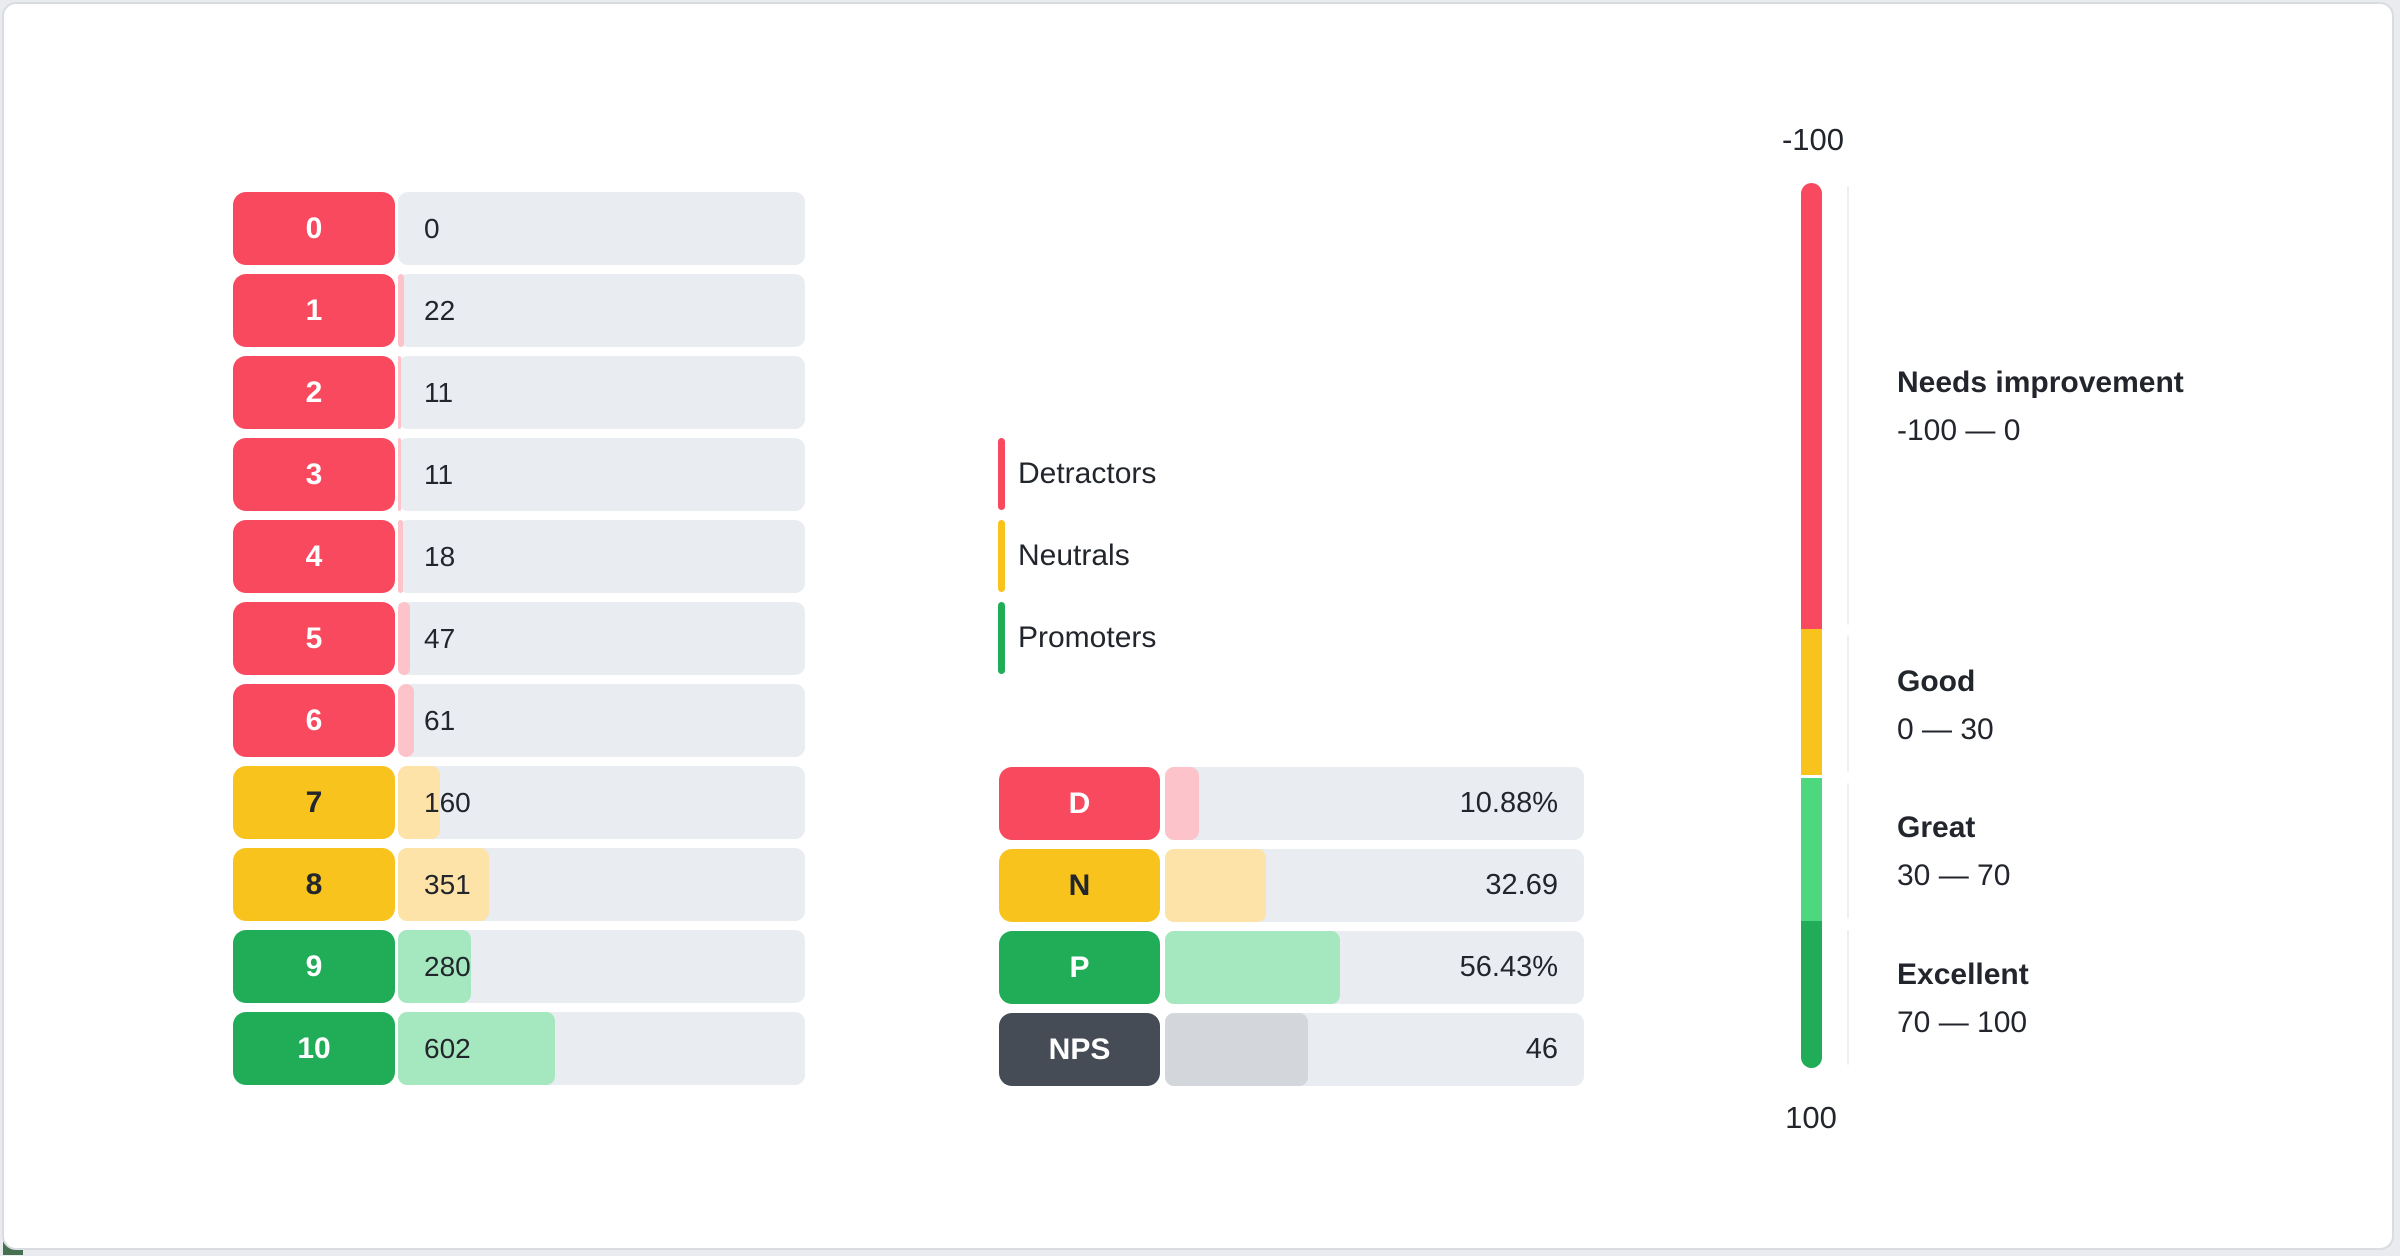 The width and height of the screenshot is (2400, 1256). I want to click on gauge-zone-range: 0 — 30, so click(1945, 729).